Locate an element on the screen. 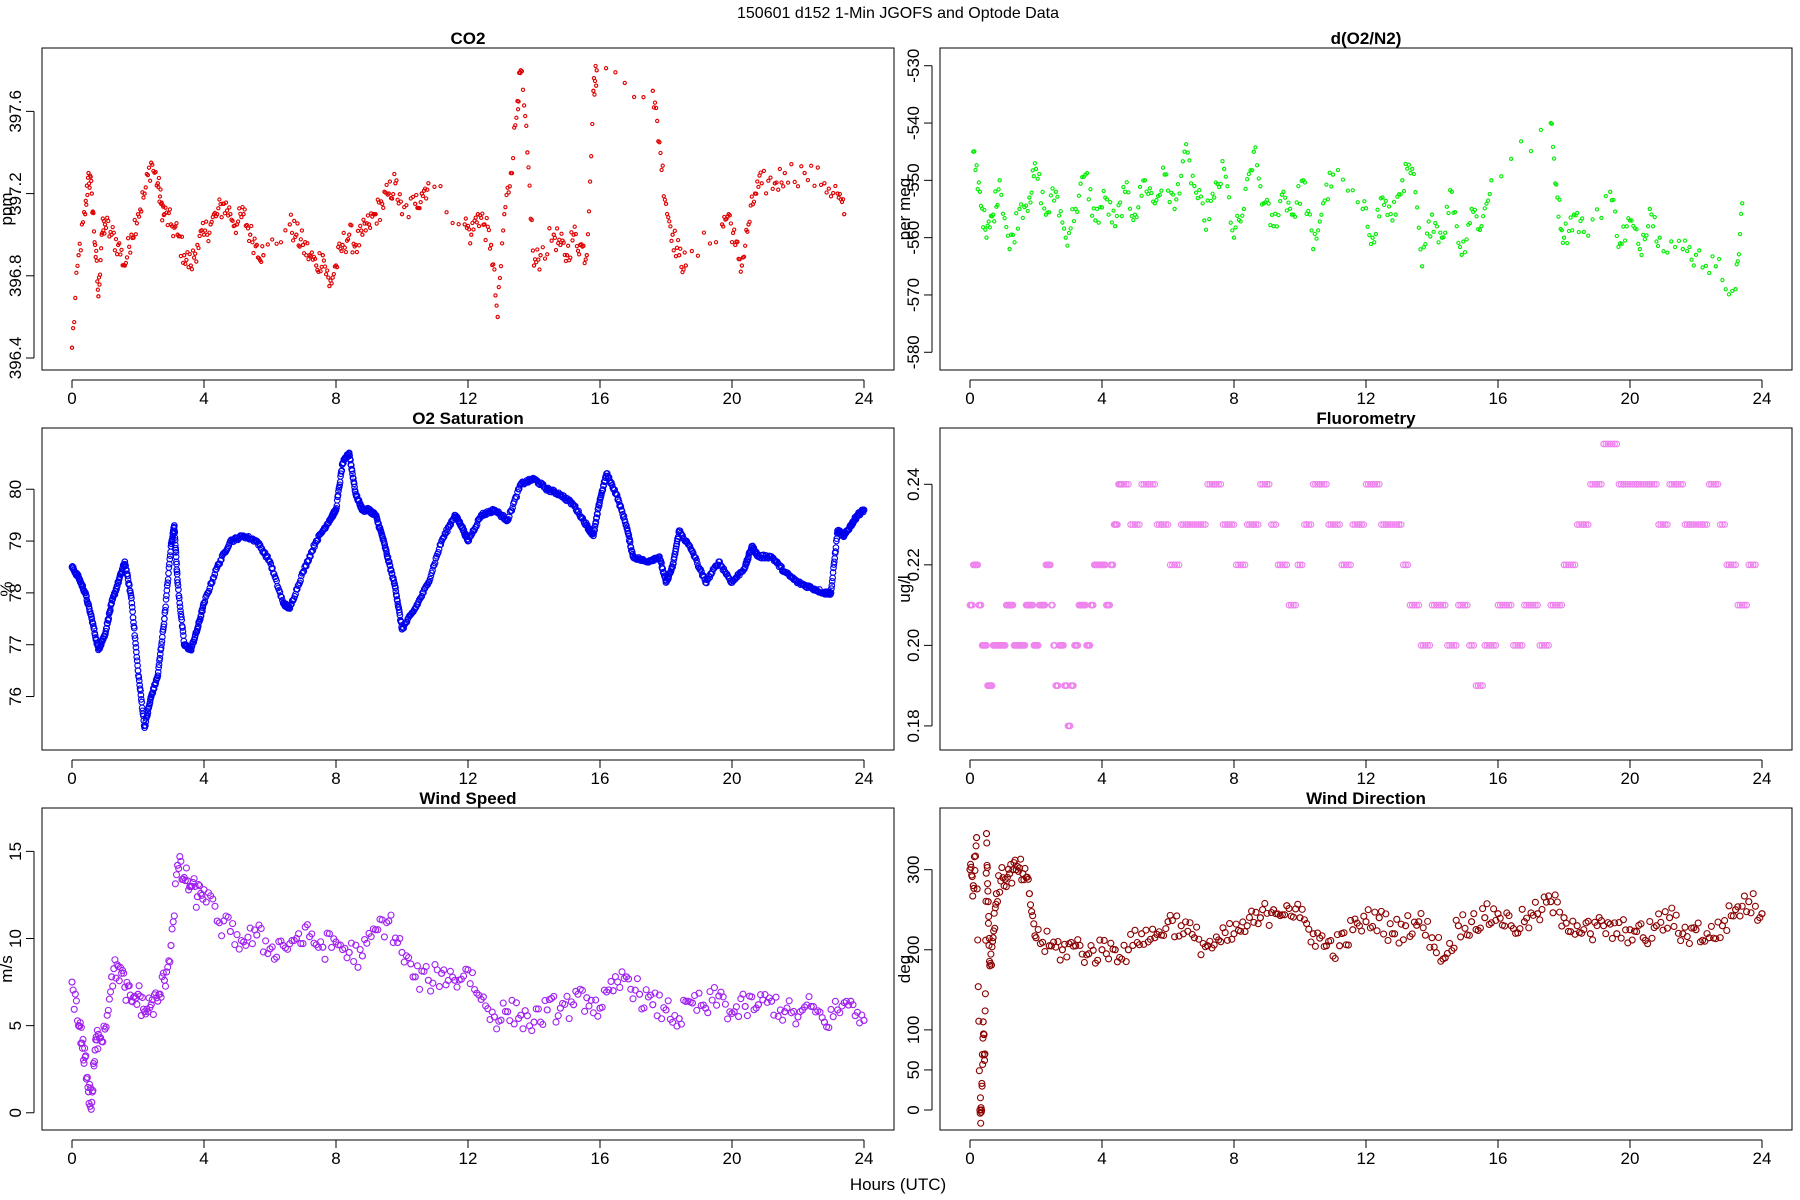 This screenshot has height=1200, width=1800. x-tick-label: 0 is located at coordinates (71, 778).